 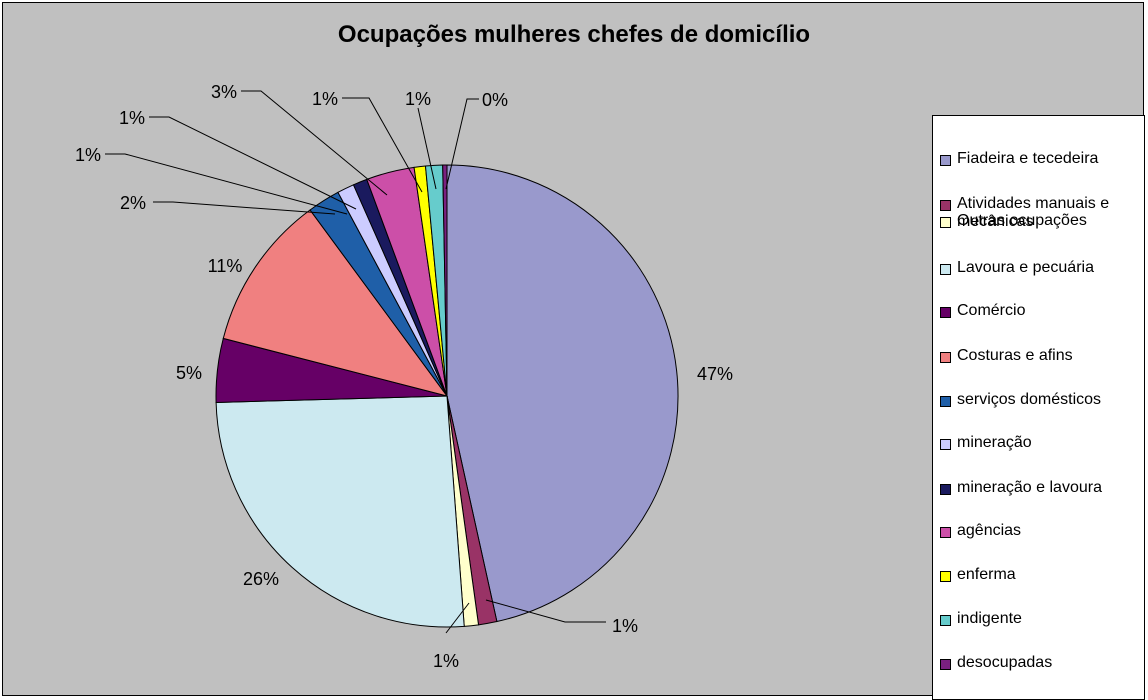 I want to click on legend-item-2: Outras ocupações, so click(x=1041, y=221).